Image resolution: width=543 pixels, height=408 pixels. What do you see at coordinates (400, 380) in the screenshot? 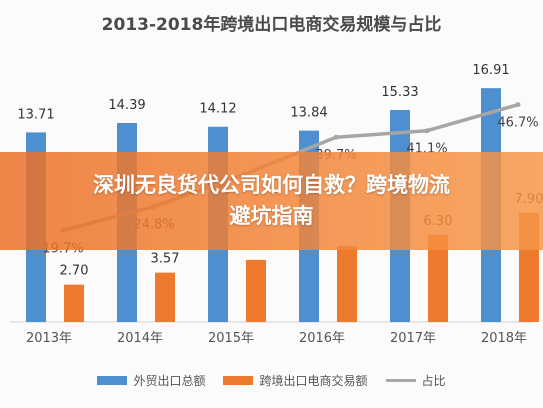
I see `legend-swatch-share` at bounding box center [400, 380].